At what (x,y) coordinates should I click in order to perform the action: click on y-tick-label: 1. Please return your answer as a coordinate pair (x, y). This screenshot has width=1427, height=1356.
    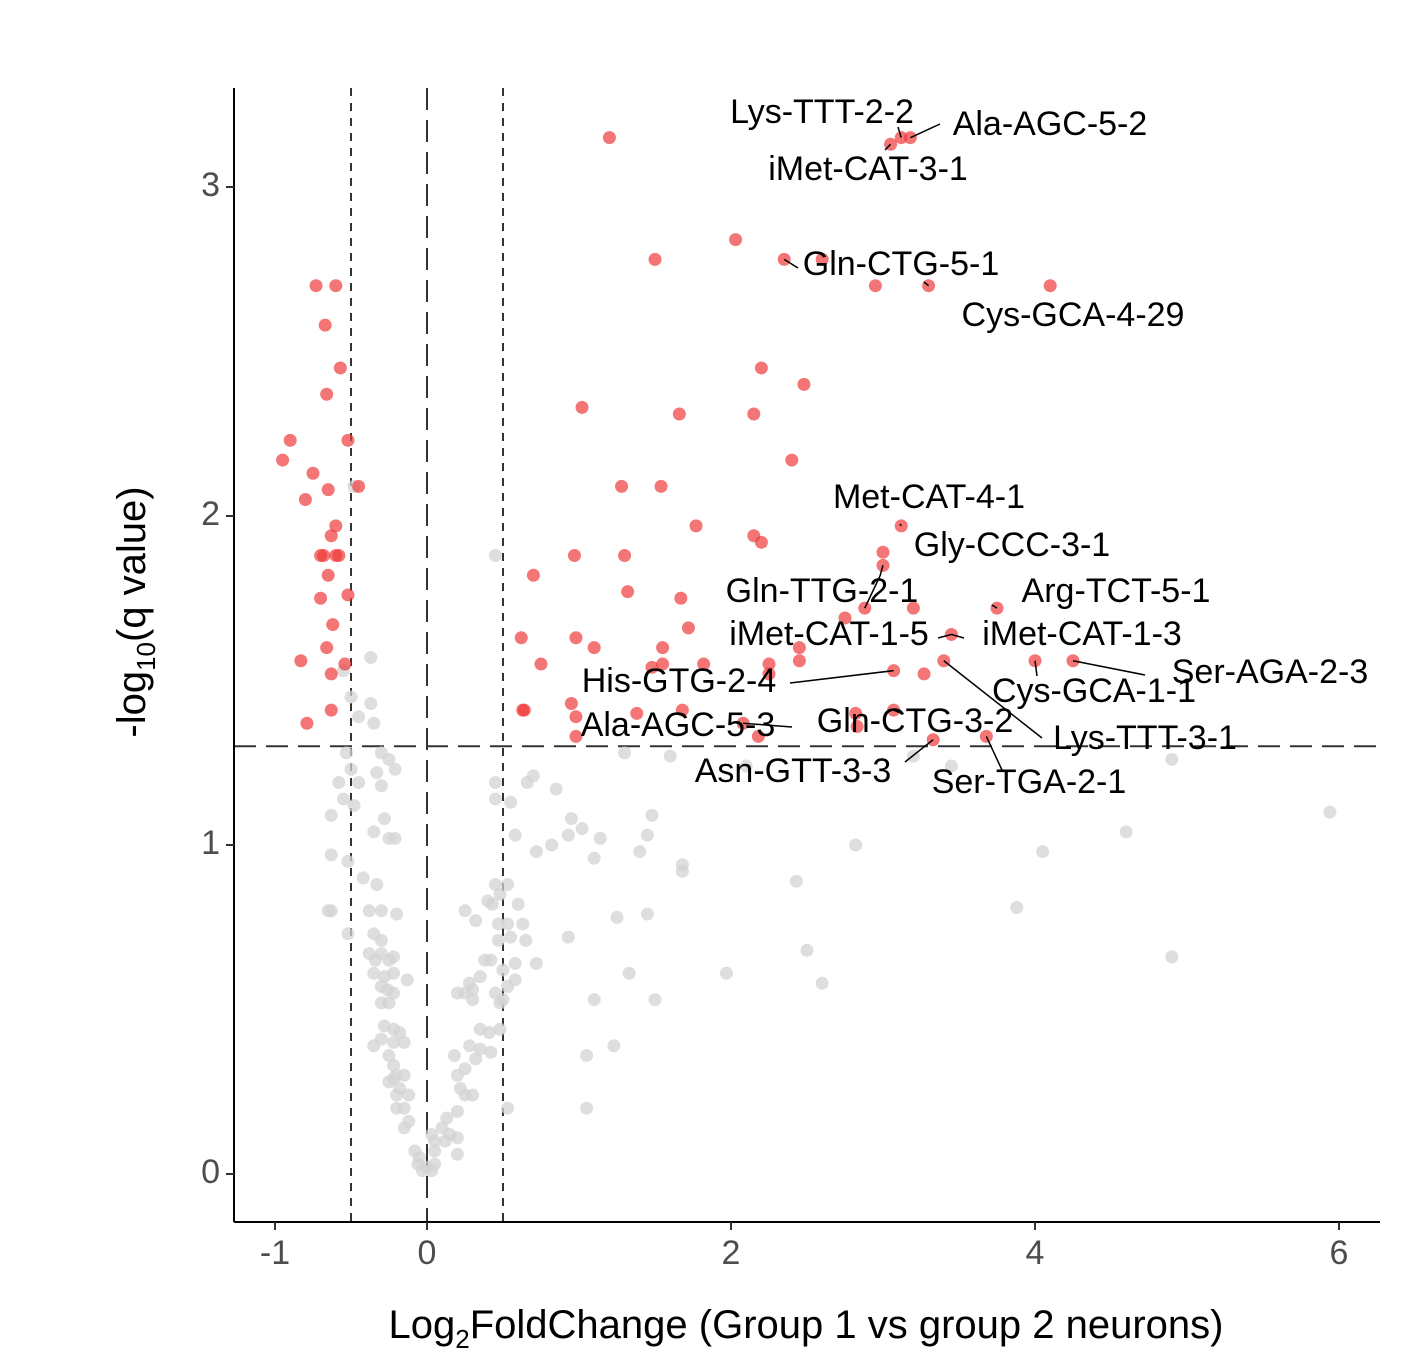
    Looking at the image, I should click on (210, 843).